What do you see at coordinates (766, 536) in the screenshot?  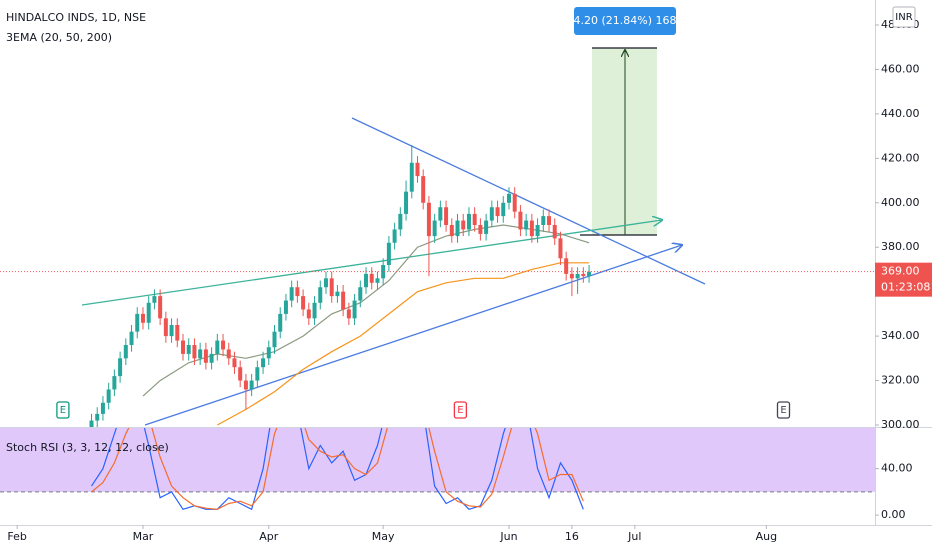 I see `x-tick-label: Aug` at bounding box center [766, 536].